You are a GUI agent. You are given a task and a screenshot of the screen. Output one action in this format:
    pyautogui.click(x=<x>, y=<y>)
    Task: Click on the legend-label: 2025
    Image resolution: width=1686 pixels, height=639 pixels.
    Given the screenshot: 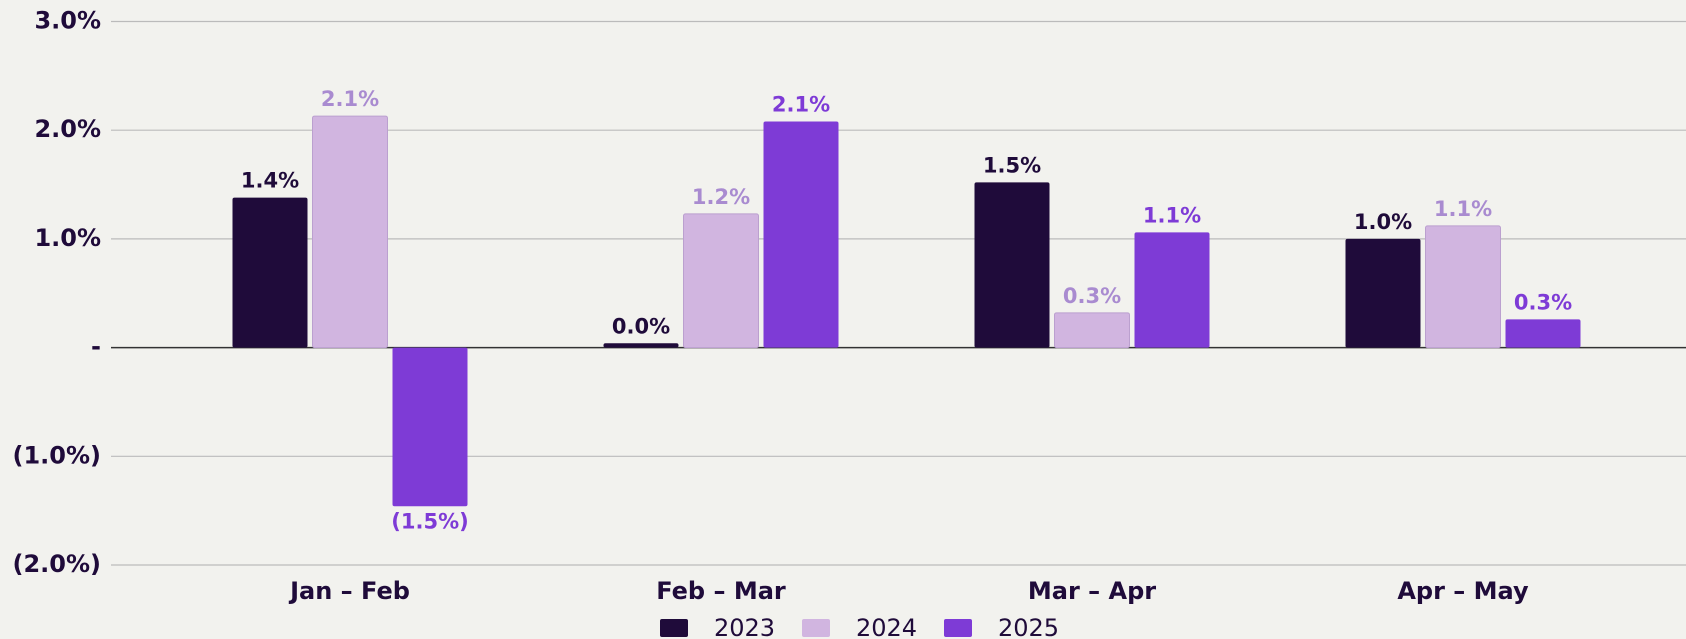 What is the action you would take?
    pyautogui.click(x=1028, y=626)
    